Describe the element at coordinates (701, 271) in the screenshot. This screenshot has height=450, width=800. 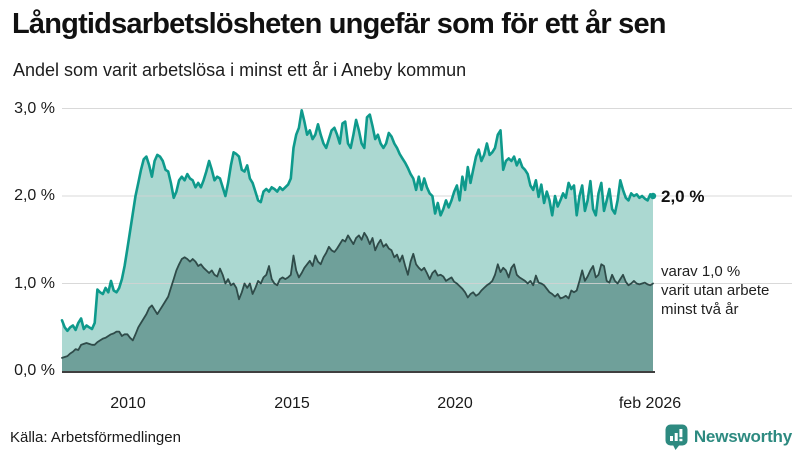
I see `subset-annotation-line1: varav 1,0 %` at that location.